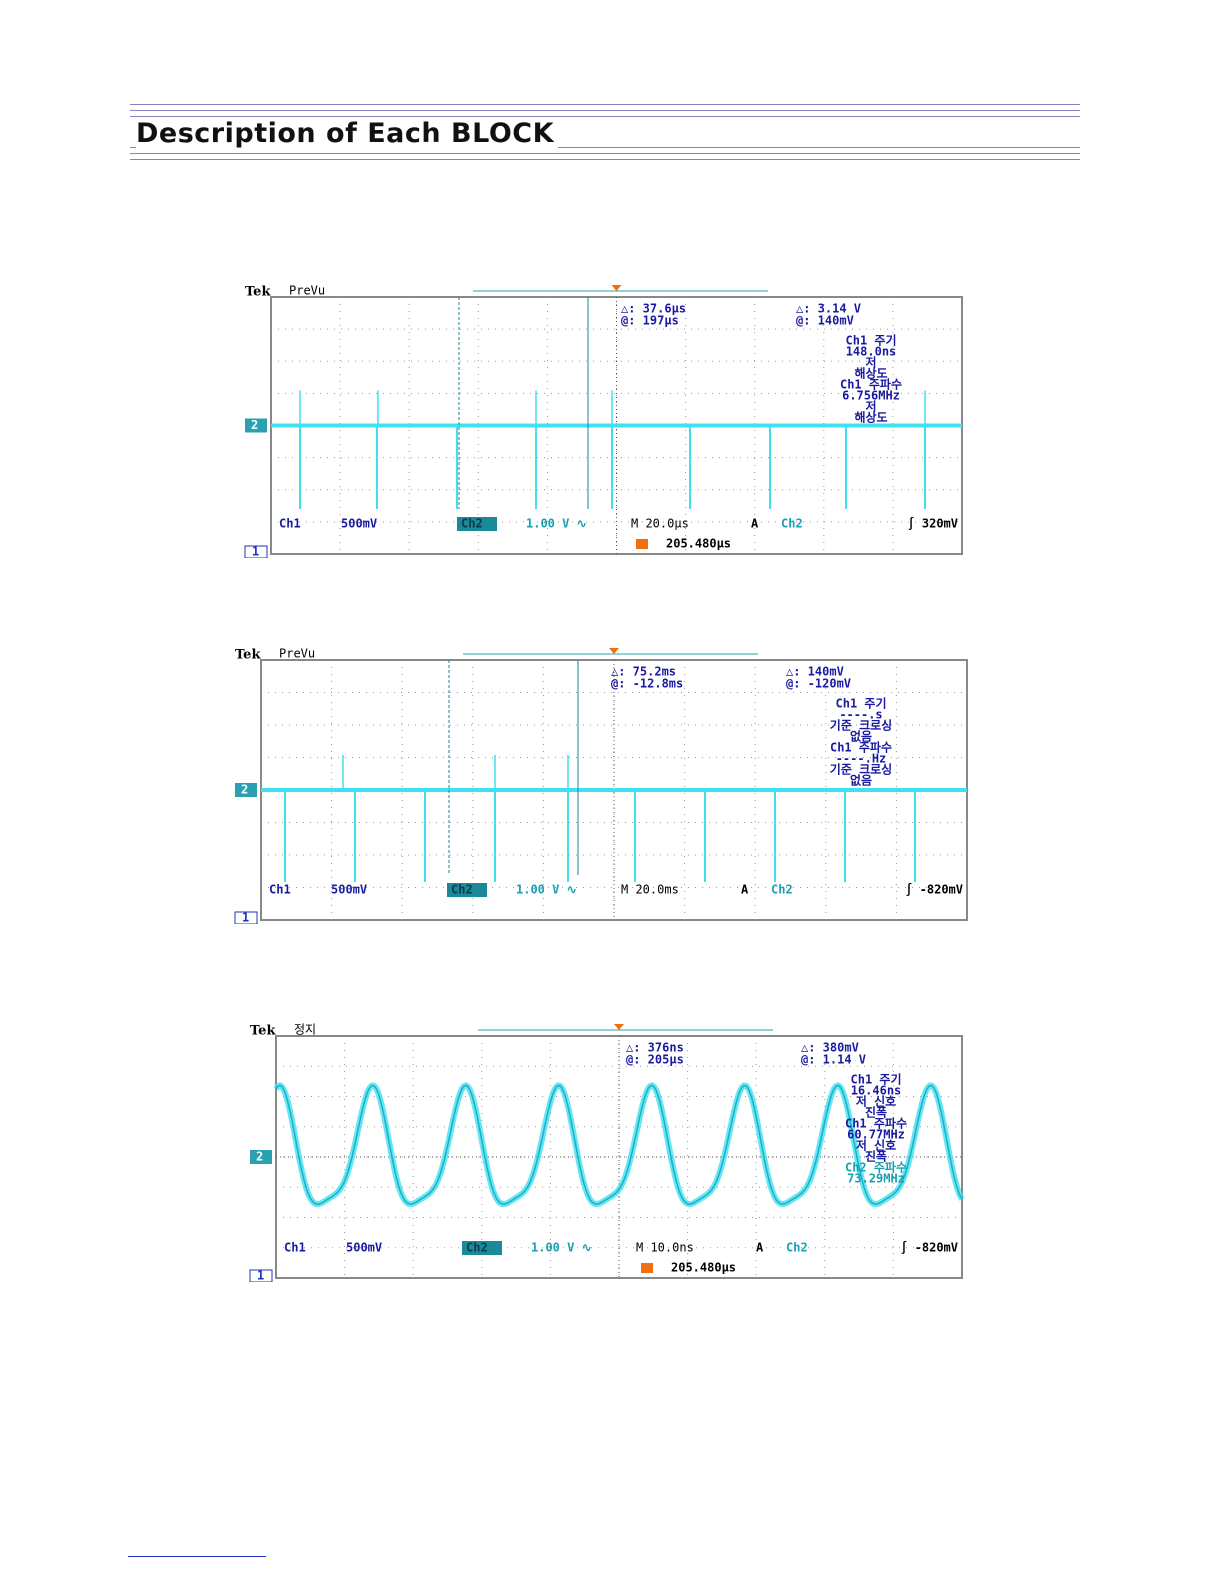 The height and width of the screenshot is (1585, 1225). Describe the element at coordinates (830, 1048) in the screenshot. I see `cursor-readout: △: 380mV` at that location.